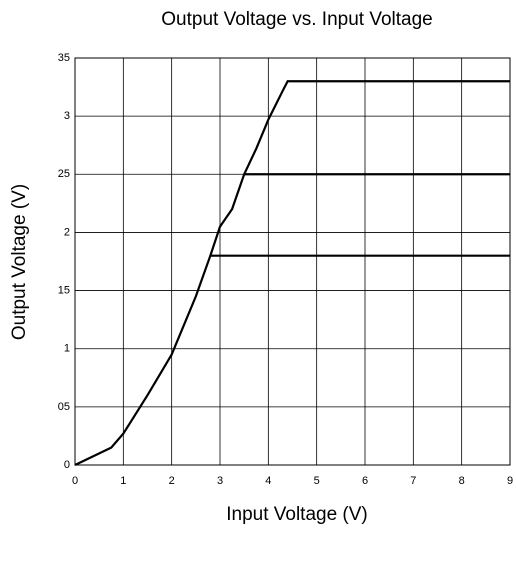 The width and height of the screenshot is (516, 563). What do you see at coordinates (67, 116) in the screenshot?
I see `y-tick-label: 3` at bounding box center [67, 116].